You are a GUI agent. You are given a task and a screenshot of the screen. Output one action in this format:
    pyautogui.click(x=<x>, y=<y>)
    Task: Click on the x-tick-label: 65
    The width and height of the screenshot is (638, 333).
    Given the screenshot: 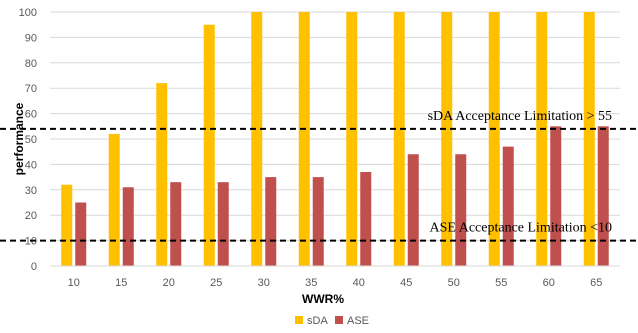 What is the action you would take?
    pyautogui.click(x=596, y=283)
    